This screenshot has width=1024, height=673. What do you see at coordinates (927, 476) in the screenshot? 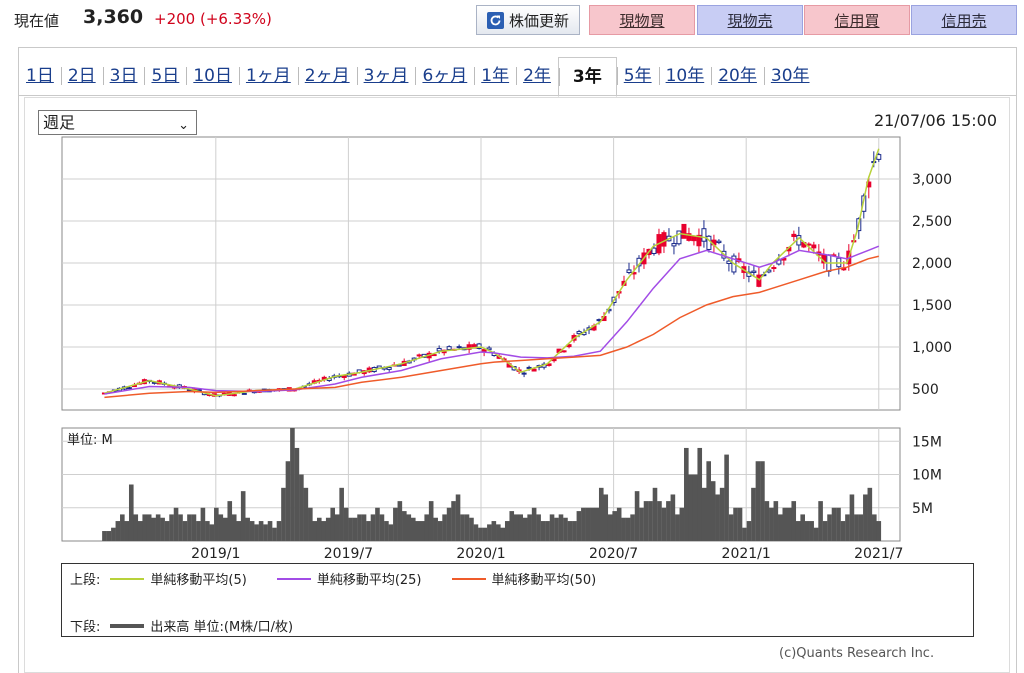
I see `volume-tick-label: 10M` at bounding box center [927, 476].